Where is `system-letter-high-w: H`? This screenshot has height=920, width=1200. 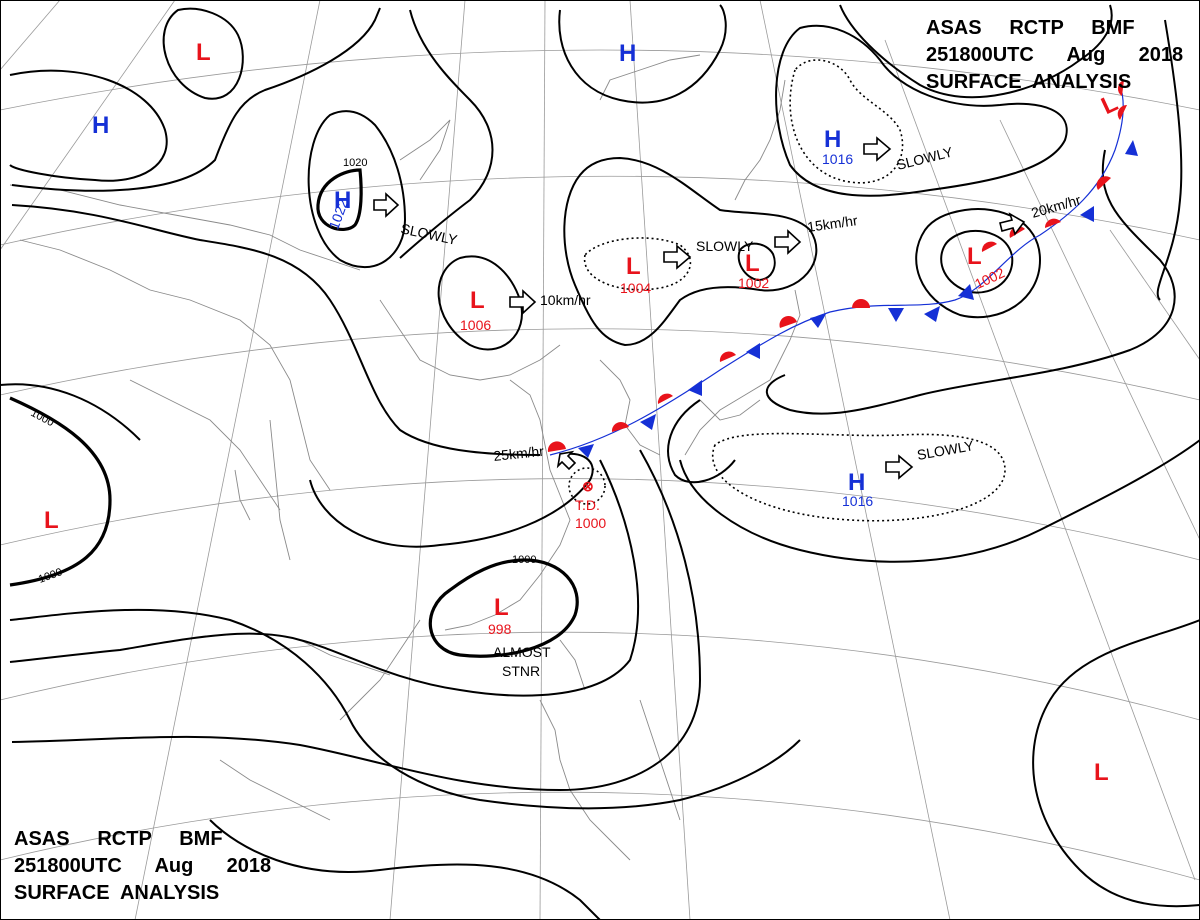
system-letter-high-w: H is located at coordinates (100, 125).